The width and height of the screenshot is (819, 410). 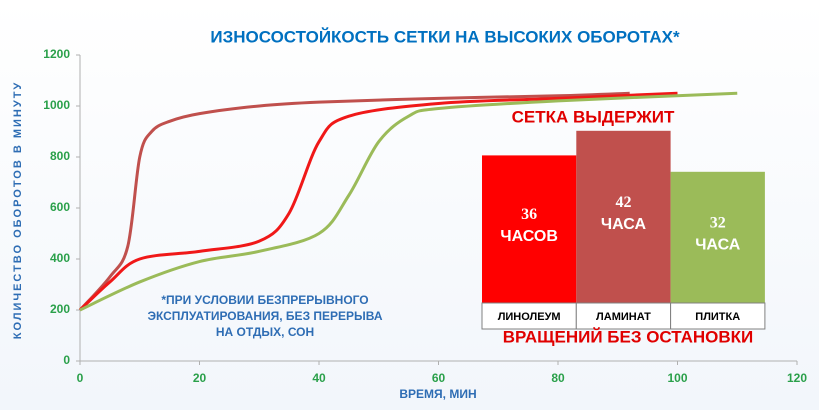 What do you see at coordinates (56, 54) in the screenshot?
I see `y-tick-label: 1200` at bounding box center [56, 54].